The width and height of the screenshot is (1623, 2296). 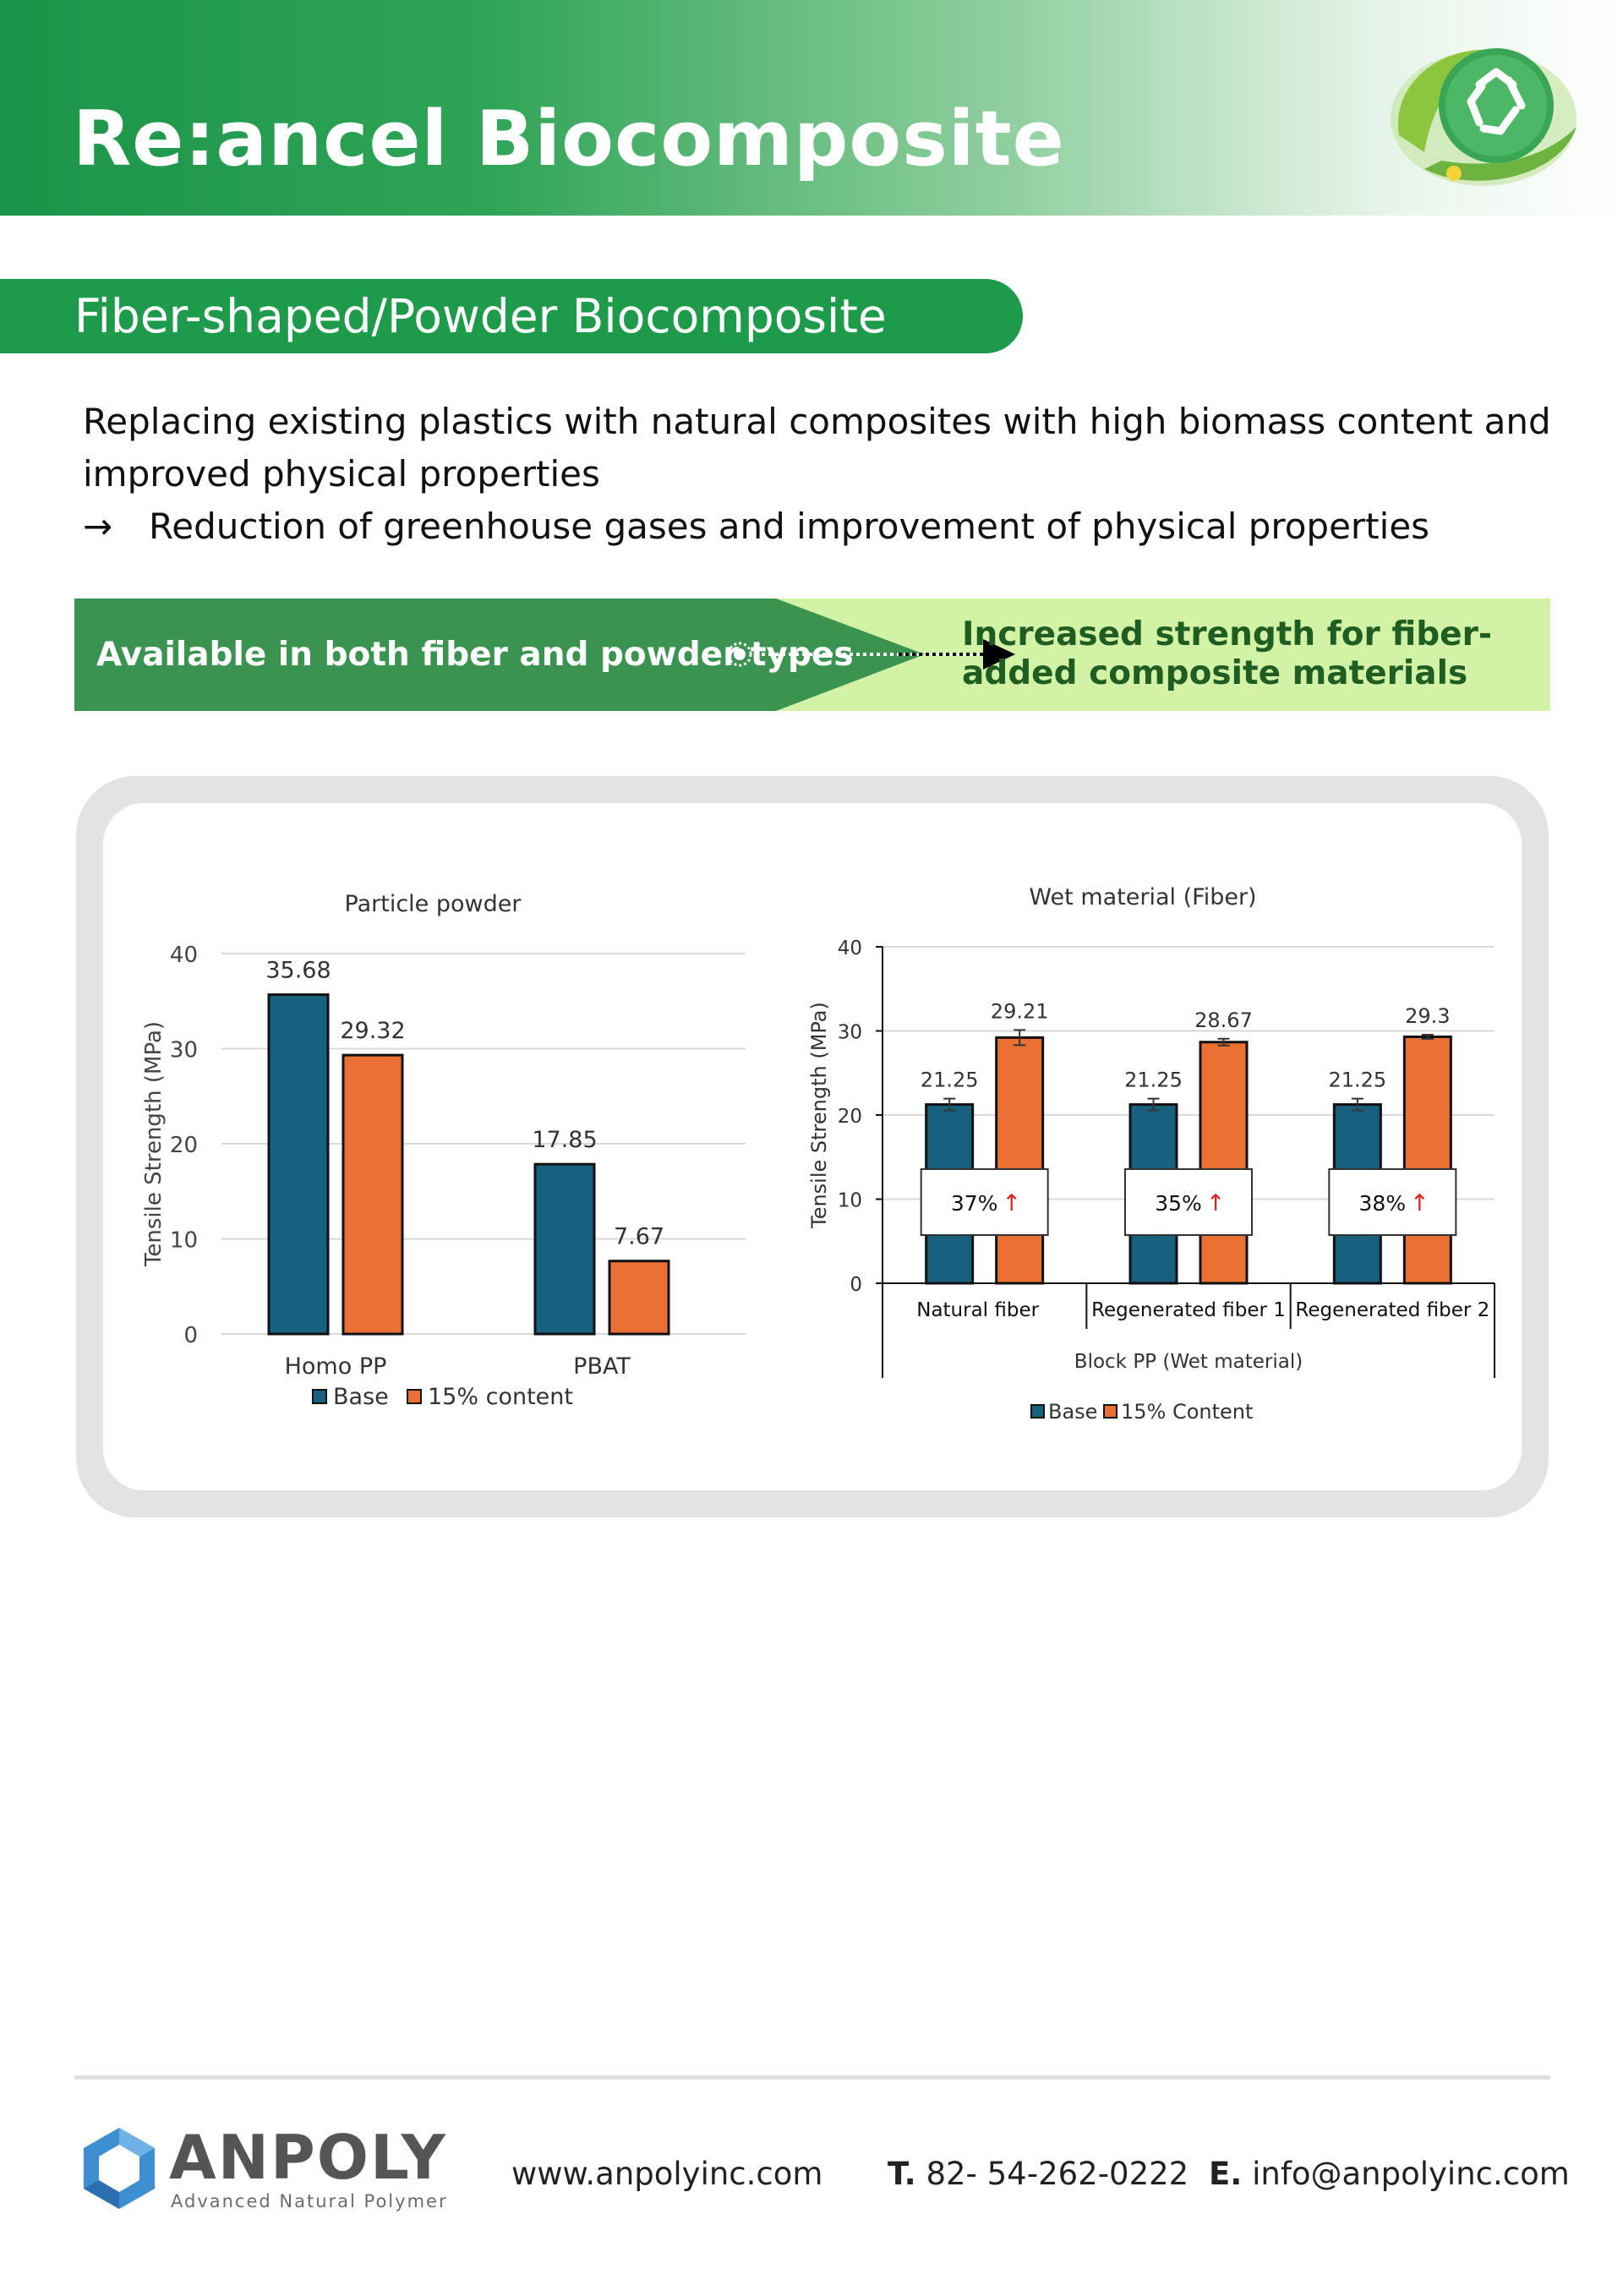 What do you see at coordinates (639, 1237) in the screenshot?
I see `chart1-data-label: 7.67` at bounding box center [639, 1237].